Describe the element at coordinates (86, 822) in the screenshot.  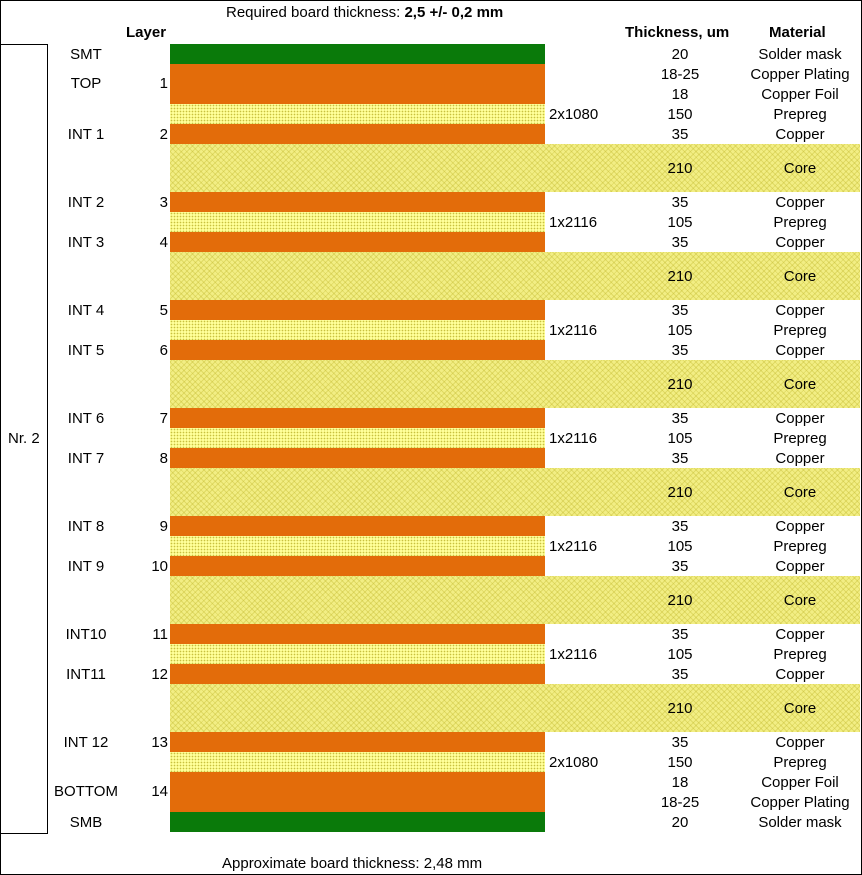
I see `layer-name: SMB` at that location.